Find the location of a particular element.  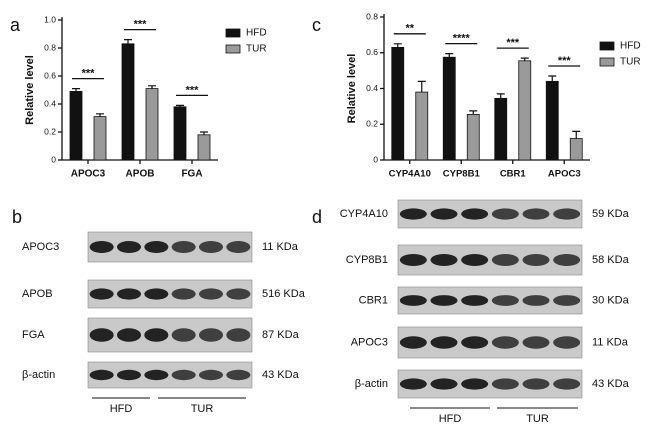

panel-label: c is located at coordinates (316, 25).